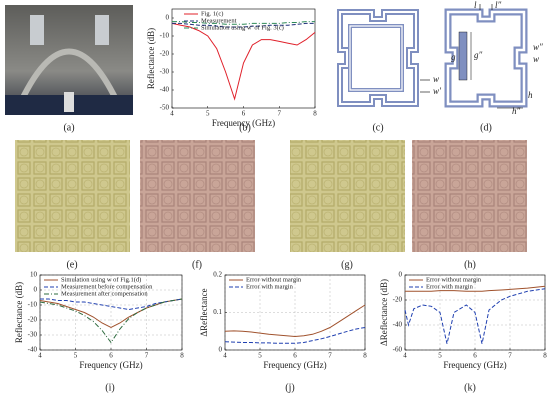  Describe the element at coordinates (478, 55) in the screenshot. I see `label: g″` at that location.